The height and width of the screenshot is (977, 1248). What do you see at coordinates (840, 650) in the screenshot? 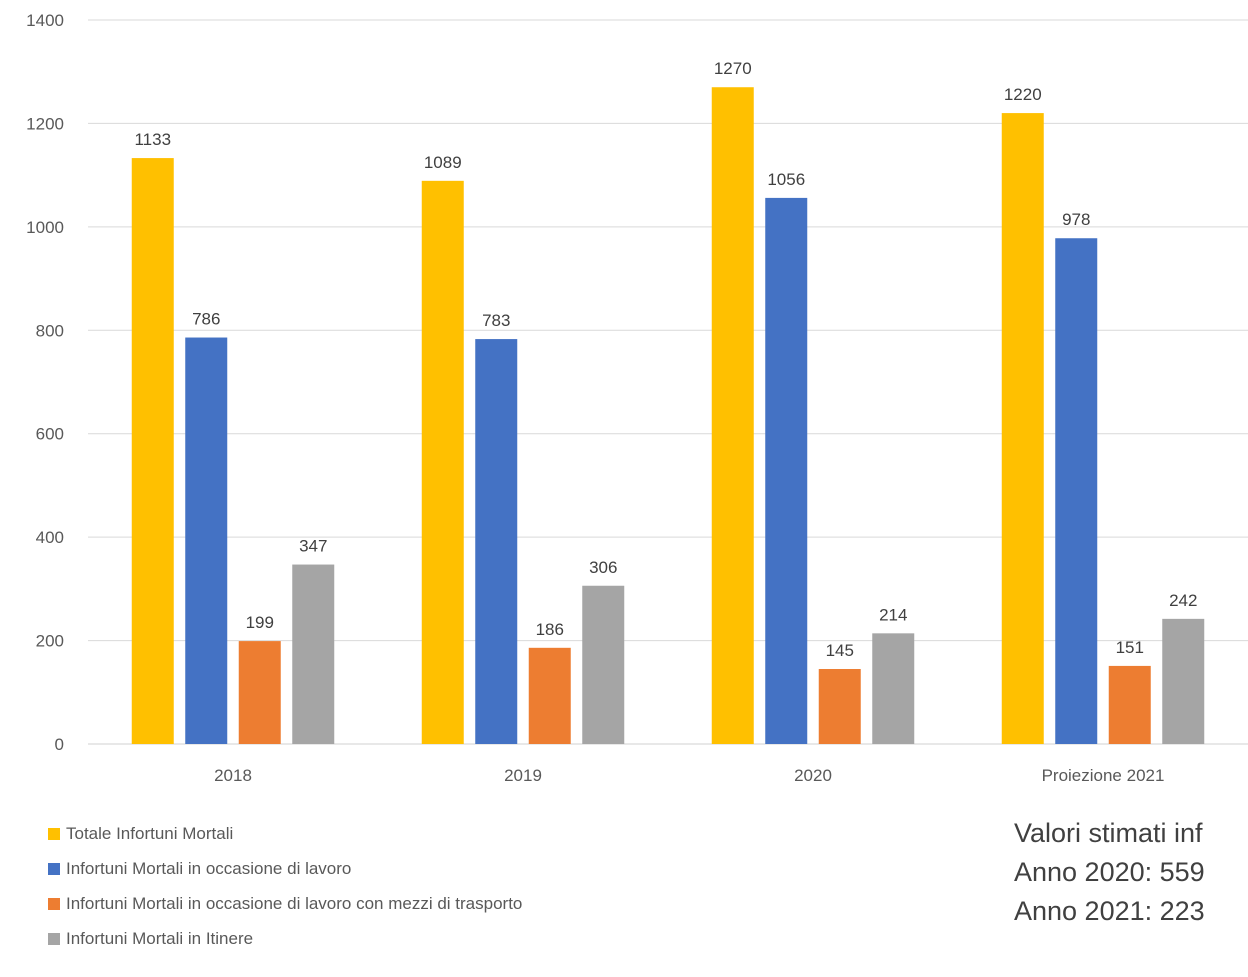
I see `data-label: 145` at bounding box center [840, 650].